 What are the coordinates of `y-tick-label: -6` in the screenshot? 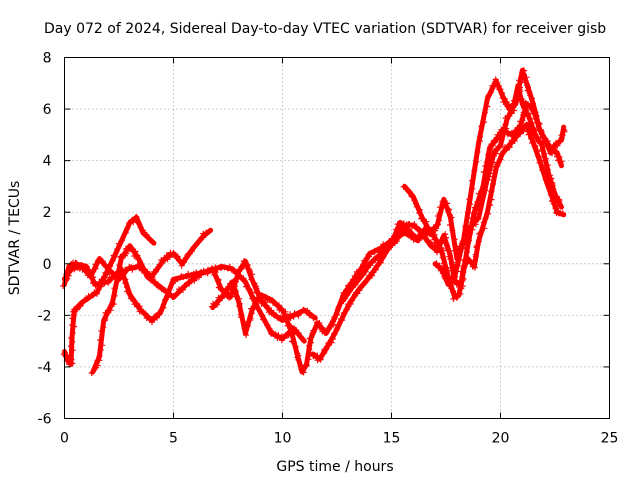 It's located at (45, 420).